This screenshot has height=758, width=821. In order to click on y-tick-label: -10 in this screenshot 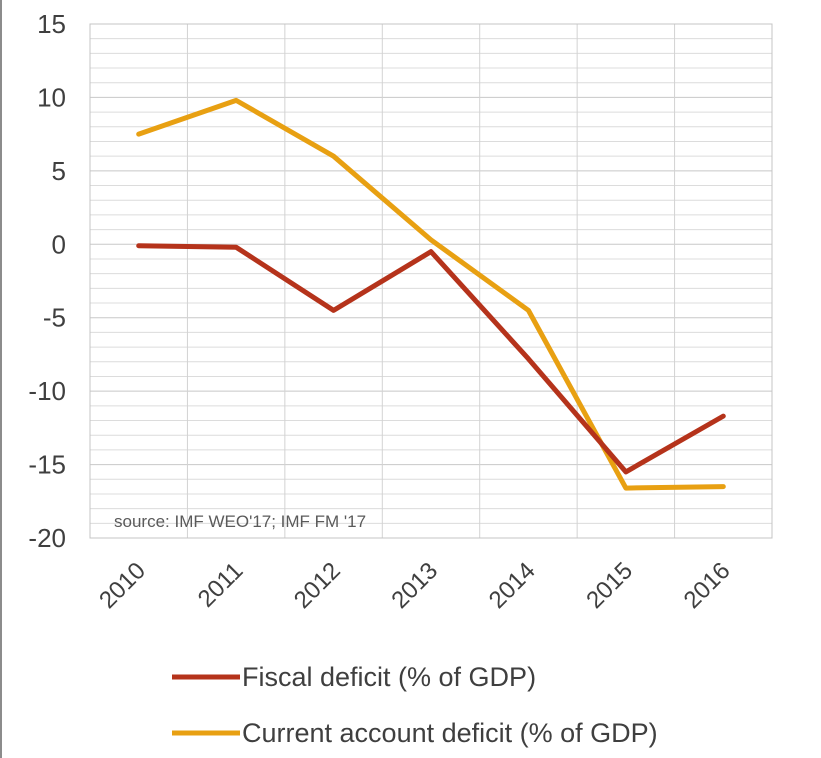, I will do `click(47, 391)`.